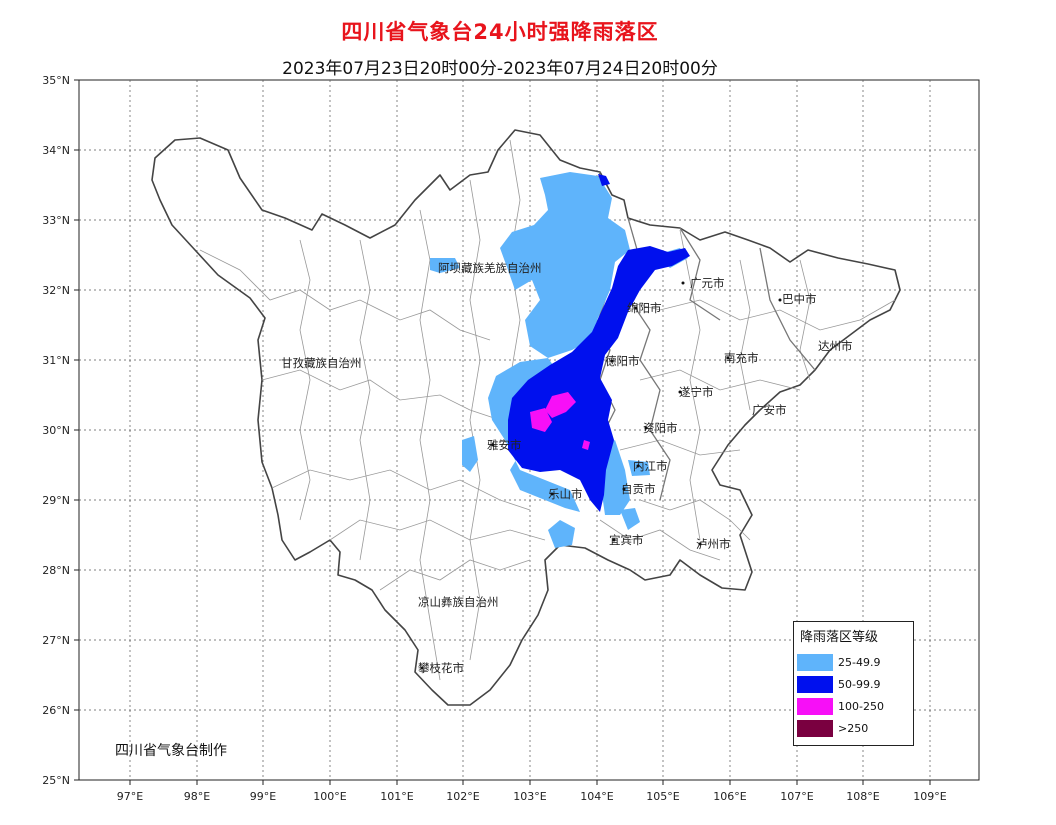 The image size is (1056, 825). What do you see at coordinates (56, 640) in the screenshot?
I see `lat-label: 27°N` at bounding box center [56, 640].